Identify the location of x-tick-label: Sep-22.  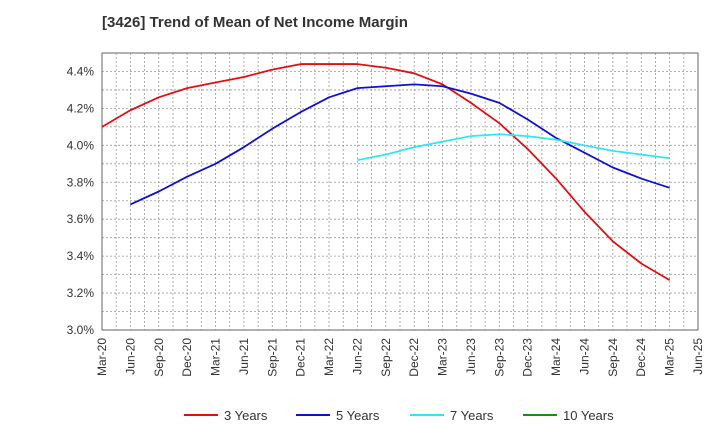
(386, 357).